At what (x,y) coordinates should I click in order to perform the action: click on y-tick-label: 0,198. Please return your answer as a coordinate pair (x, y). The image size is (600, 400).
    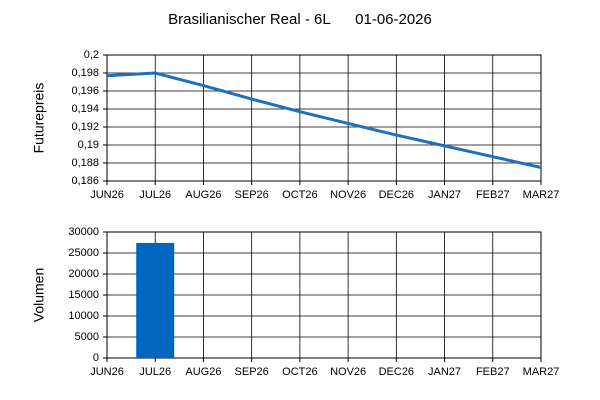
    Looking at the image, I should click on (85, 73).